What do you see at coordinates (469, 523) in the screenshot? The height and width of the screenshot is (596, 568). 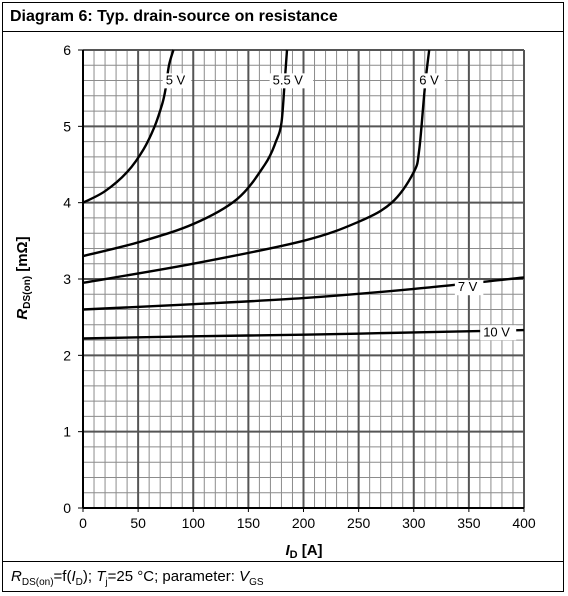 I see `x-tick-label: 350` at bounding box center [469, 523].